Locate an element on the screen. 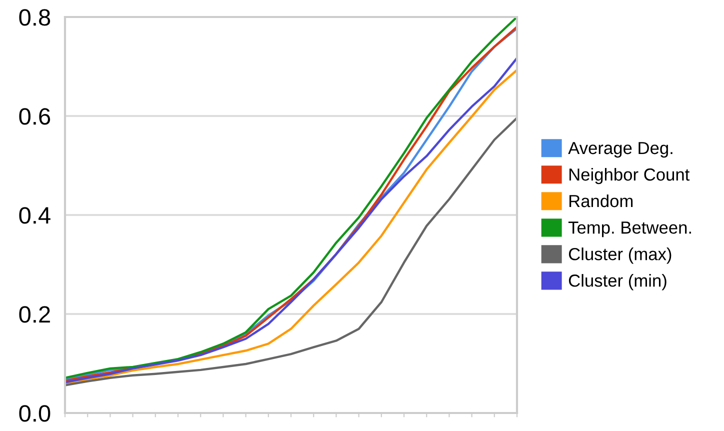 The width and height of the screenshot is (724, 431). legend-label: Cluster (min) is located at coordinates (617, 282).